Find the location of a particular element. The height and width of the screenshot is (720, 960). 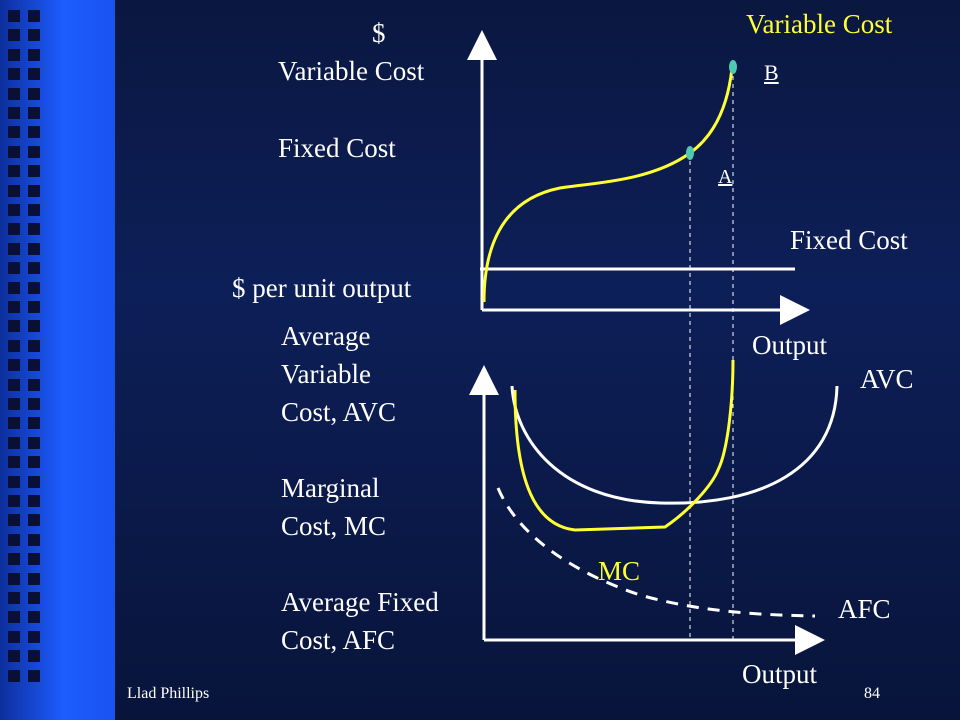

legend-afc-line2: Cost, AFC is located at coordinates (338, 640).